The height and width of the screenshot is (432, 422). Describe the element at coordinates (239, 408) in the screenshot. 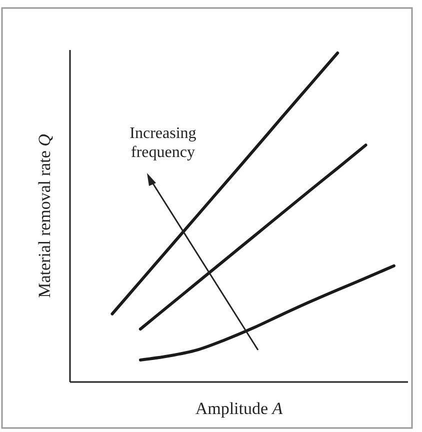

I see `x-axis-title: Amplitude A` at that location.